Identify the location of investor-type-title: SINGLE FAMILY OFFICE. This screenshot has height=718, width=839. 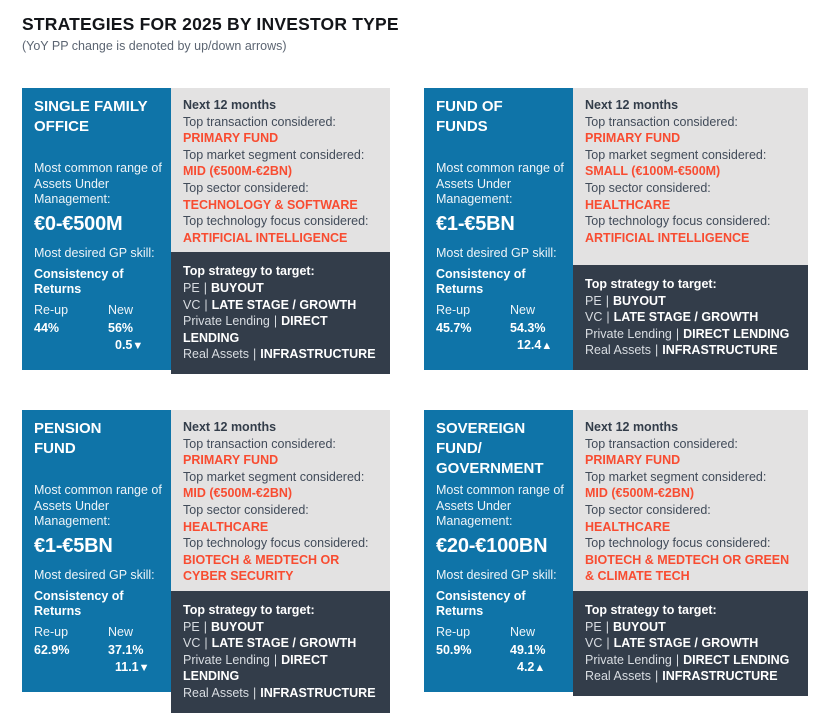
(91, 116).